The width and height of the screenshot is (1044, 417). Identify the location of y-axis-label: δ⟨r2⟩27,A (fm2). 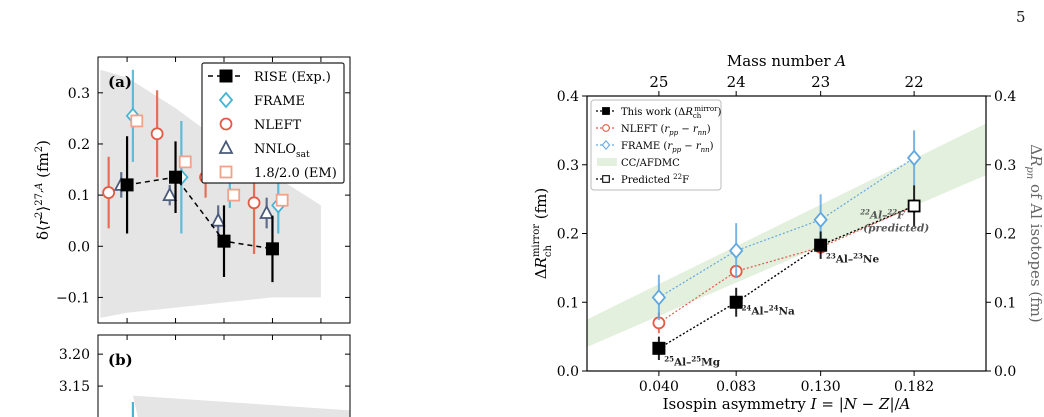
(43, 190).